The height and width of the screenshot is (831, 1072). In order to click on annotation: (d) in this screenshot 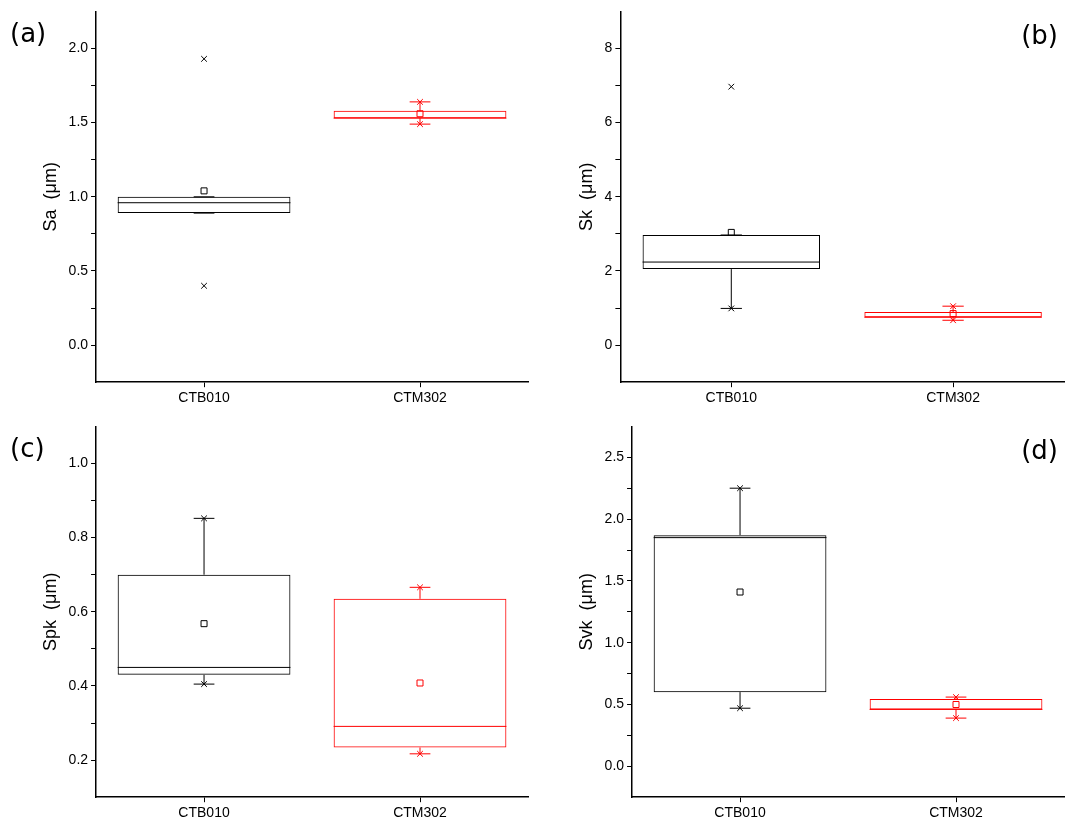, I will do `click(1039, 450)`.